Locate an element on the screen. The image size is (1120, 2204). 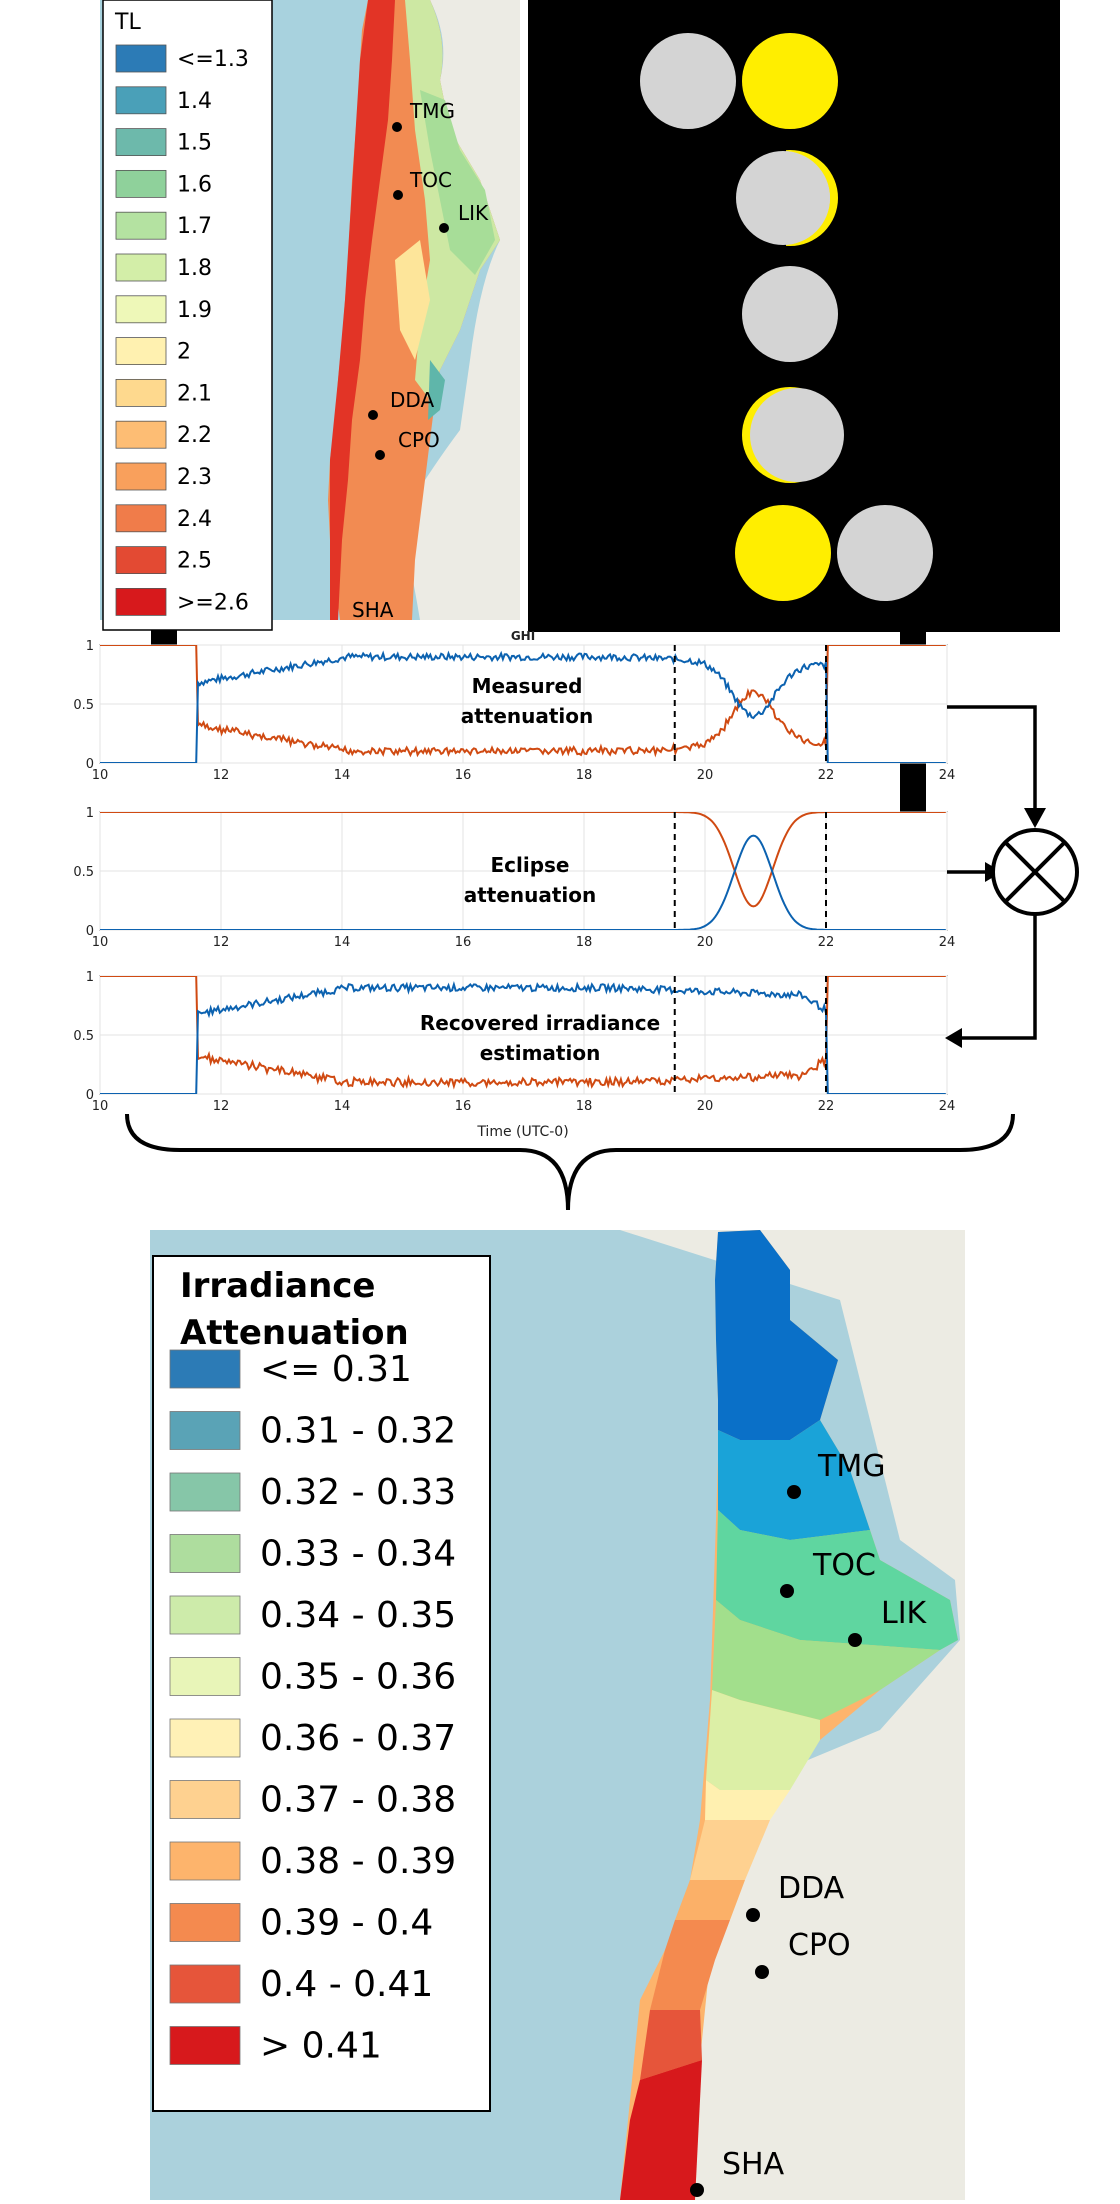
tl-legend-item: 2.3 is located at coordinates (163, 476).